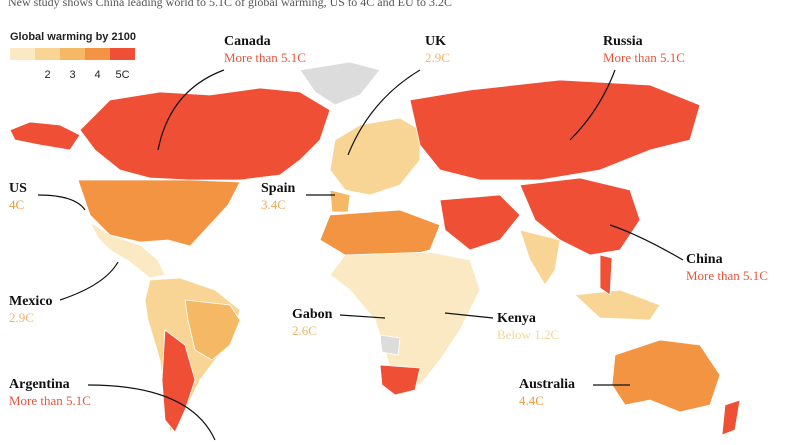  What do you see at coordinates (39, 384) in the screenshot?
I see `country-name: Argentina` at bounding box center [39, 384].